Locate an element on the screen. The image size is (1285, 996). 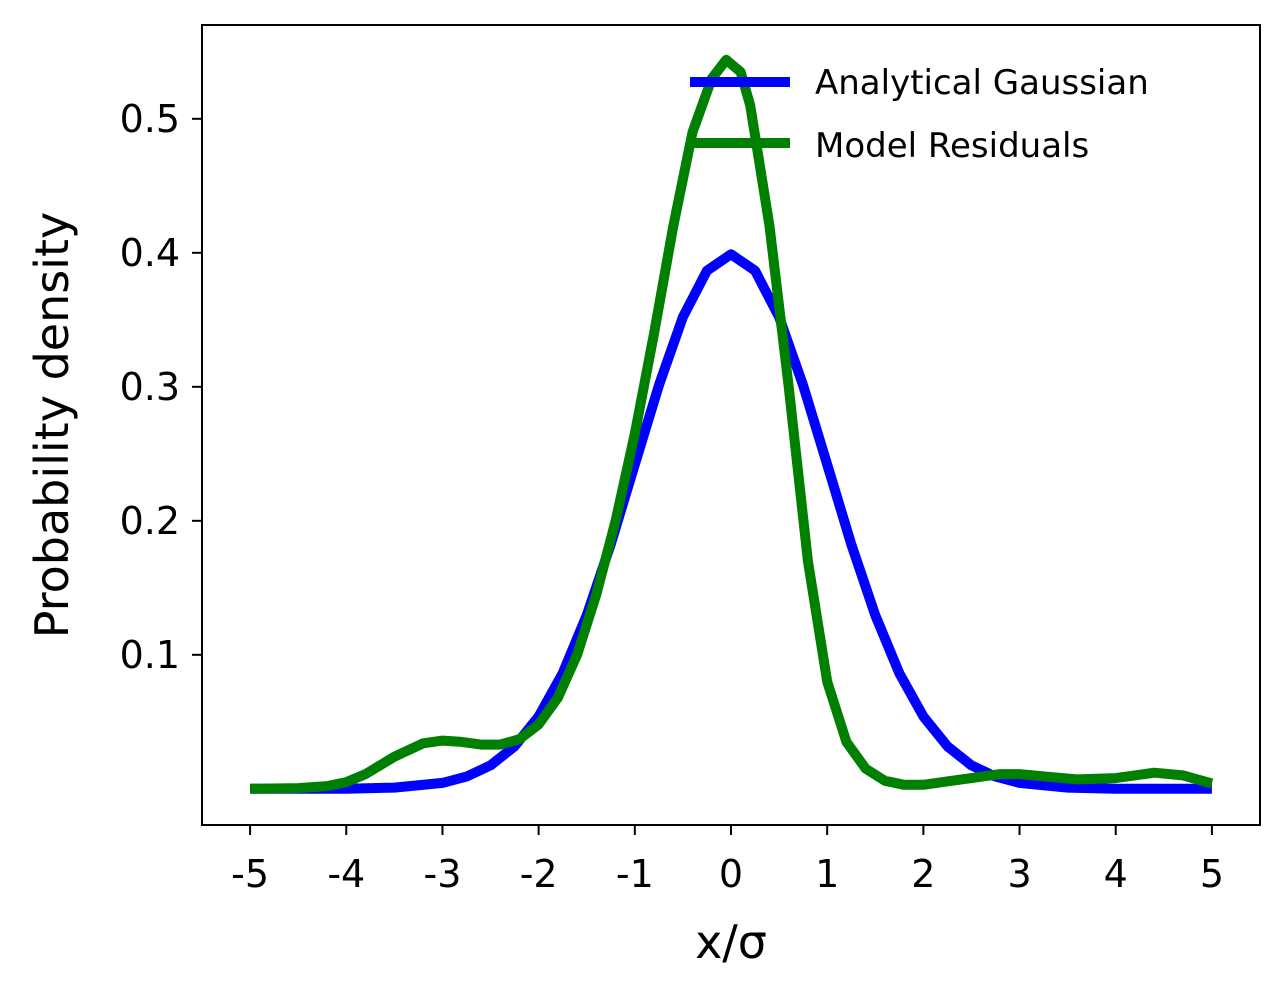
y-axis-ticks: 0.1 0.2 0.3 0.4 0.5 is located at coordinates (161, 387).